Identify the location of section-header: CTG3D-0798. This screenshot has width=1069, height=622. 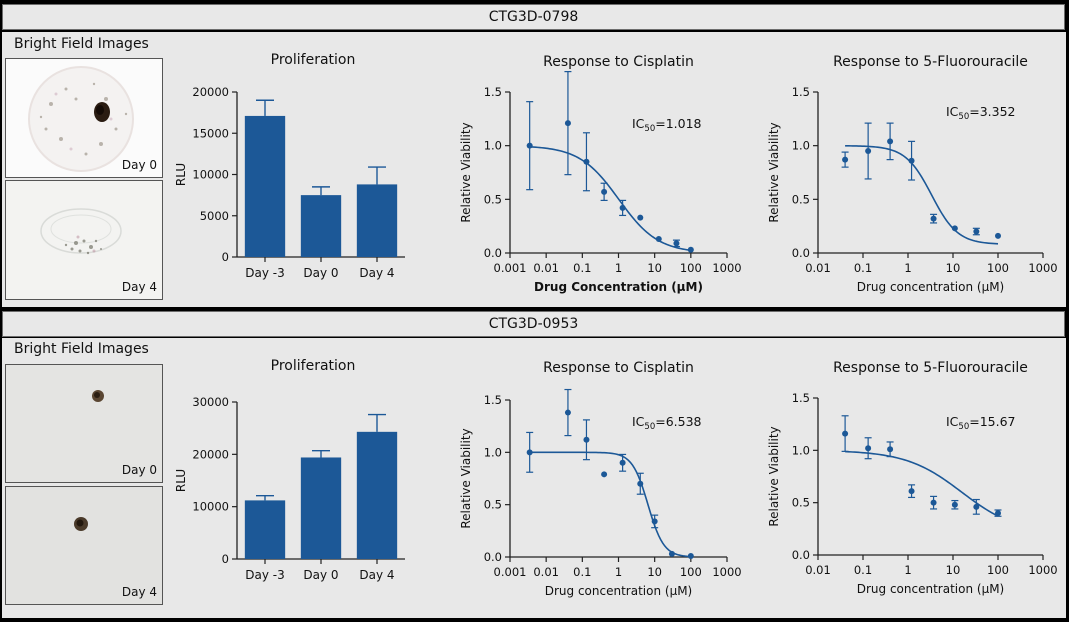
(533, 17).